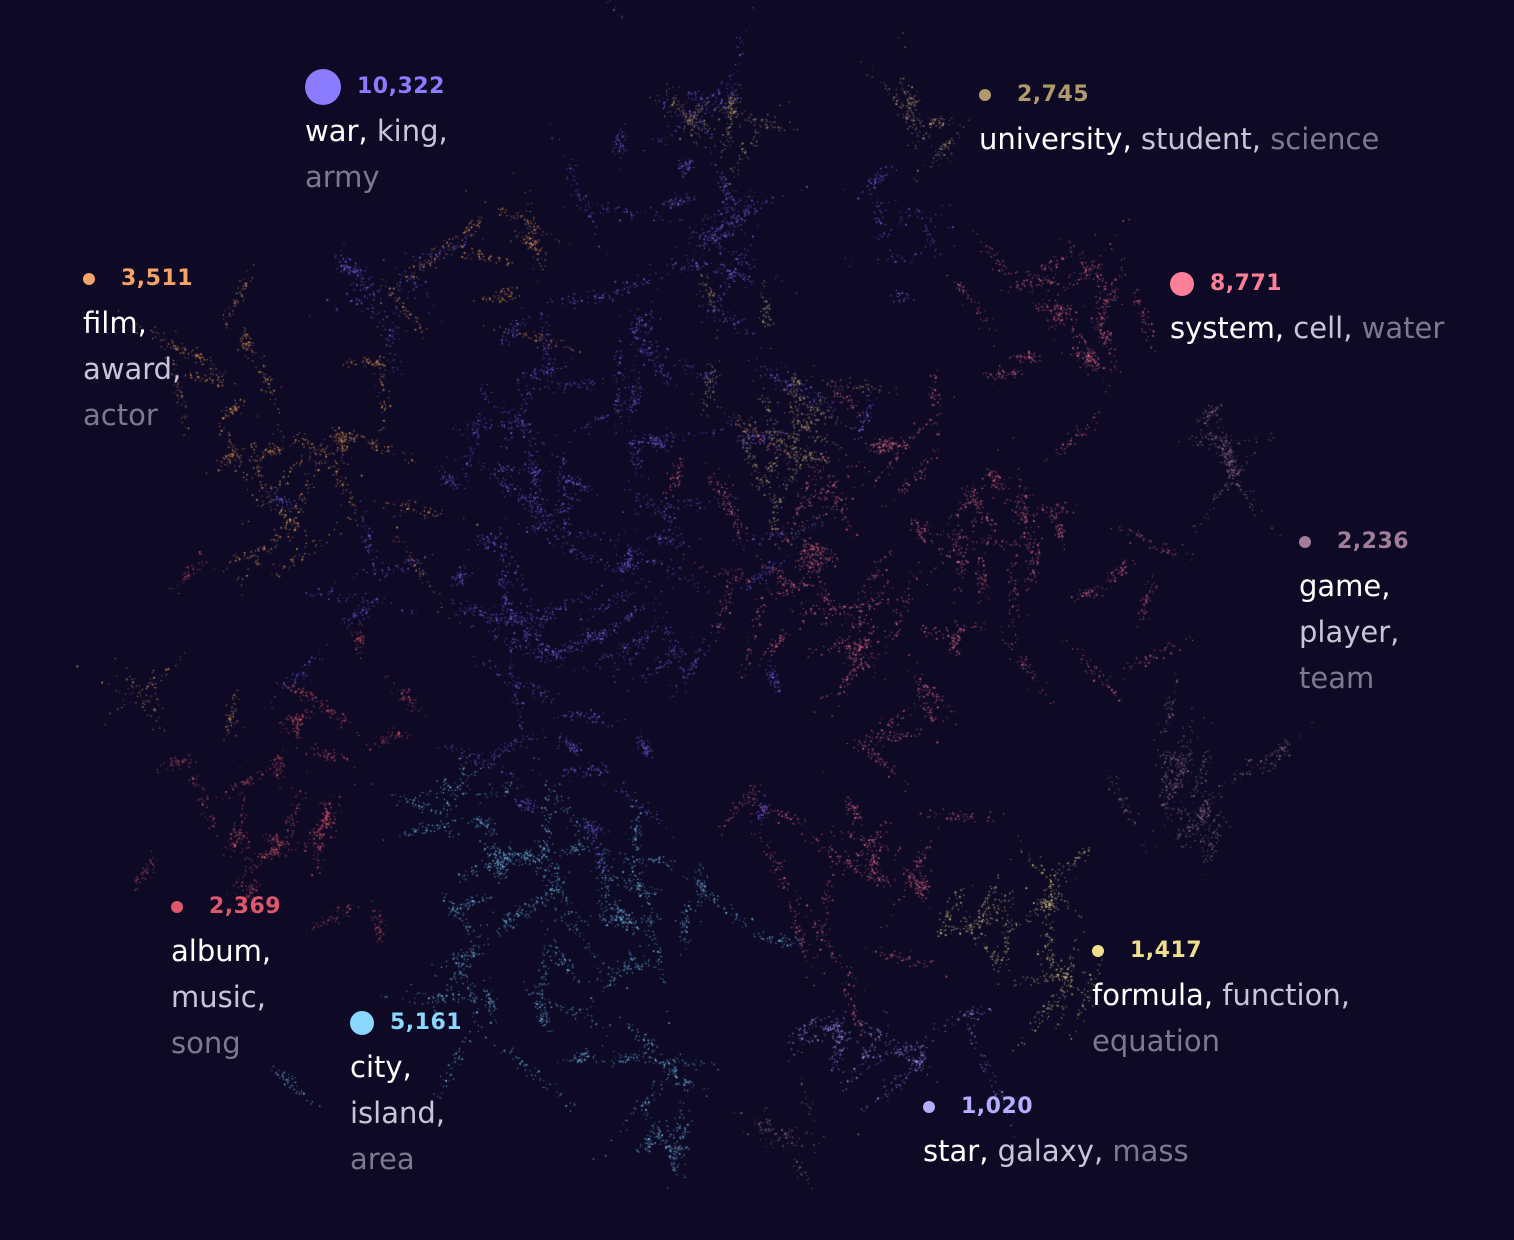 This screenshot has height=1240, width=1514. I want to click on keyword-line: war, king,, so click(376, 131).